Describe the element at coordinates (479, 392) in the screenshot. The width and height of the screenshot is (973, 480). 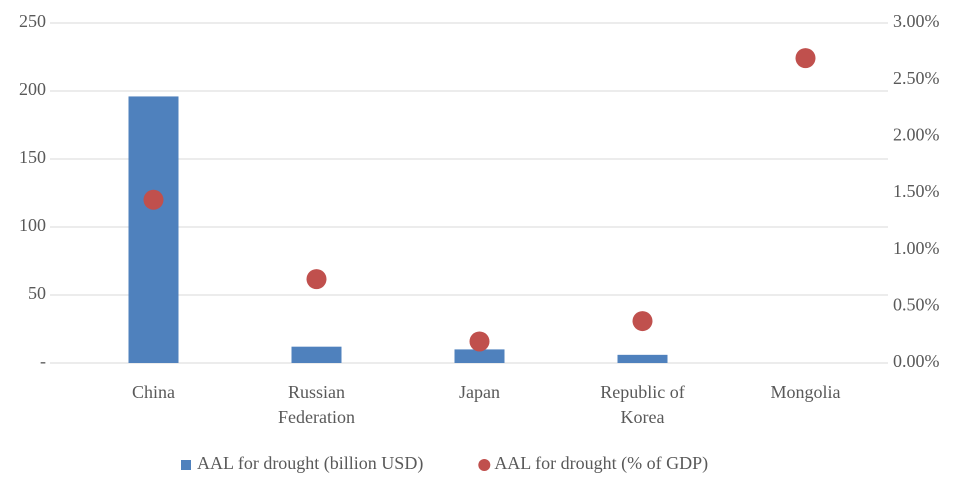
I see `x-tick-label: Japan` at that location.